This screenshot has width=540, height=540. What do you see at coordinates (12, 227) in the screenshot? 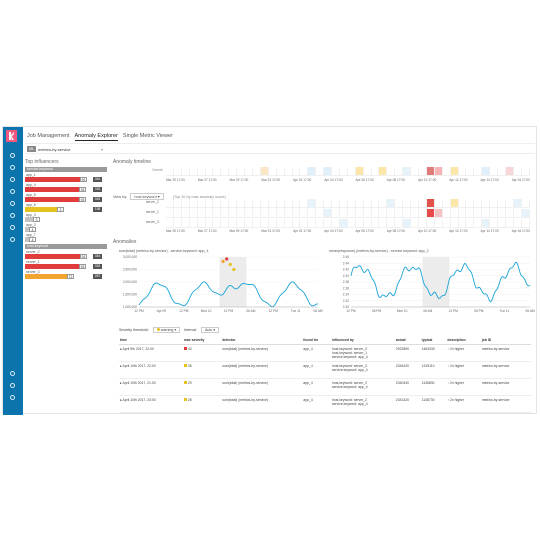
I see `dev-tools-icon` at bounding box center [12, 227].